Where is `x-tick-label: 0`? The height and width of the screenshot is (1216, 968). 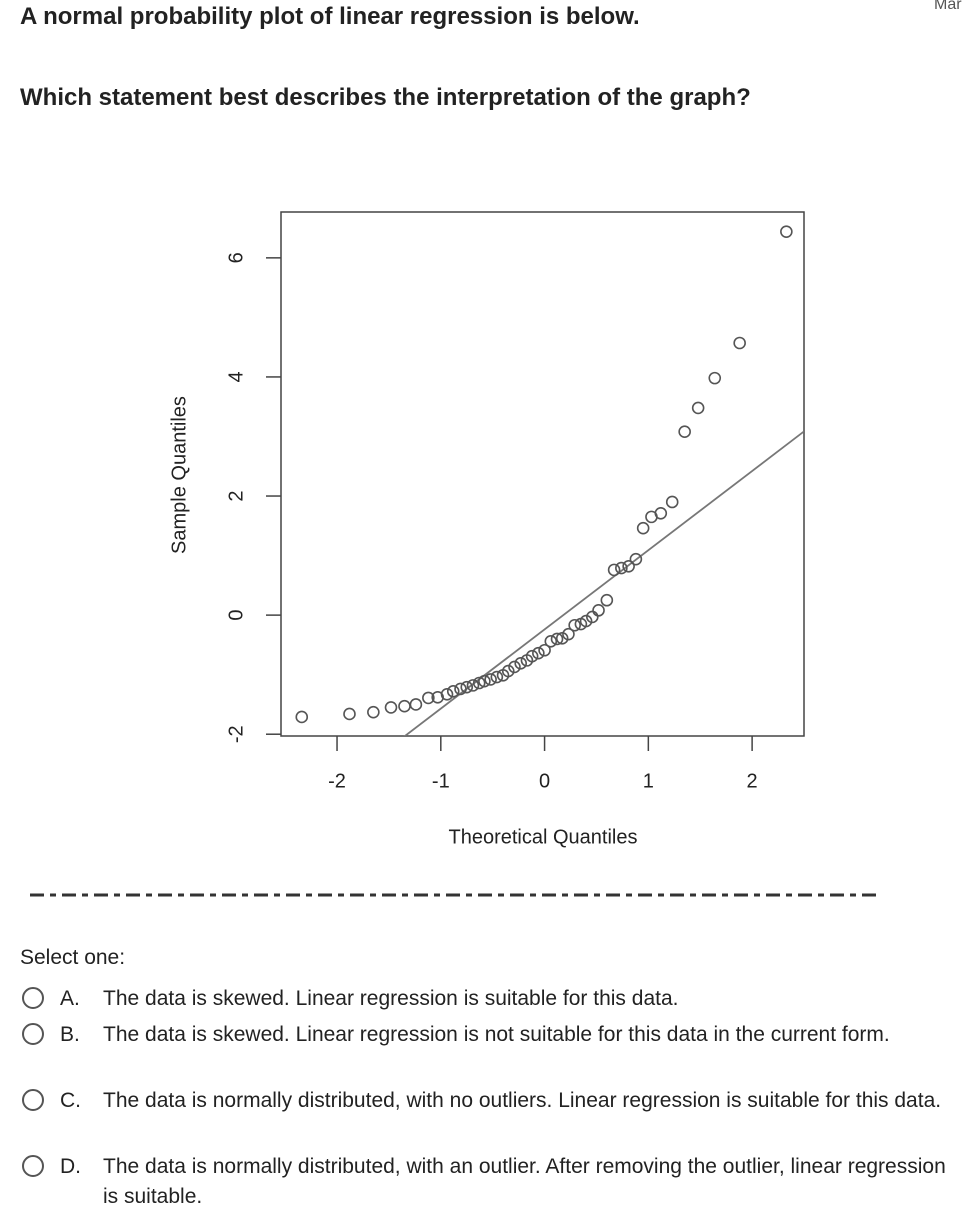
x-tick-label: 0 is located at coordinates (544, 781).